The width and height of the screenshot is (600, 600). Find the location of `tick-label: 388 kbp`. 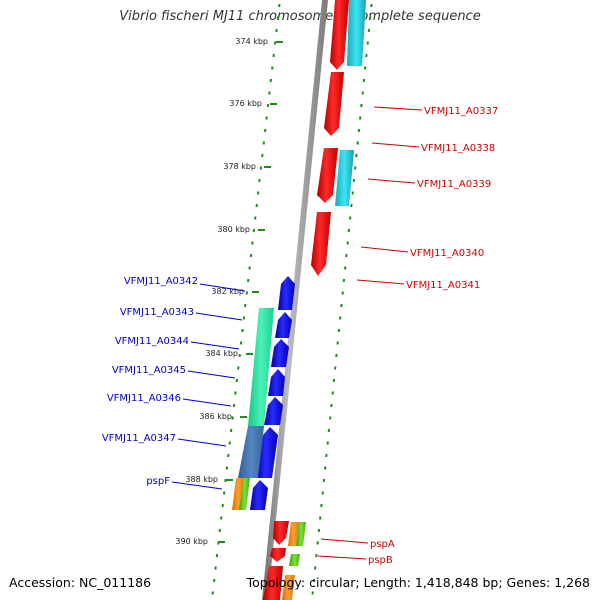

tick-label: 388 kbp is located at coordinates (201, 479).